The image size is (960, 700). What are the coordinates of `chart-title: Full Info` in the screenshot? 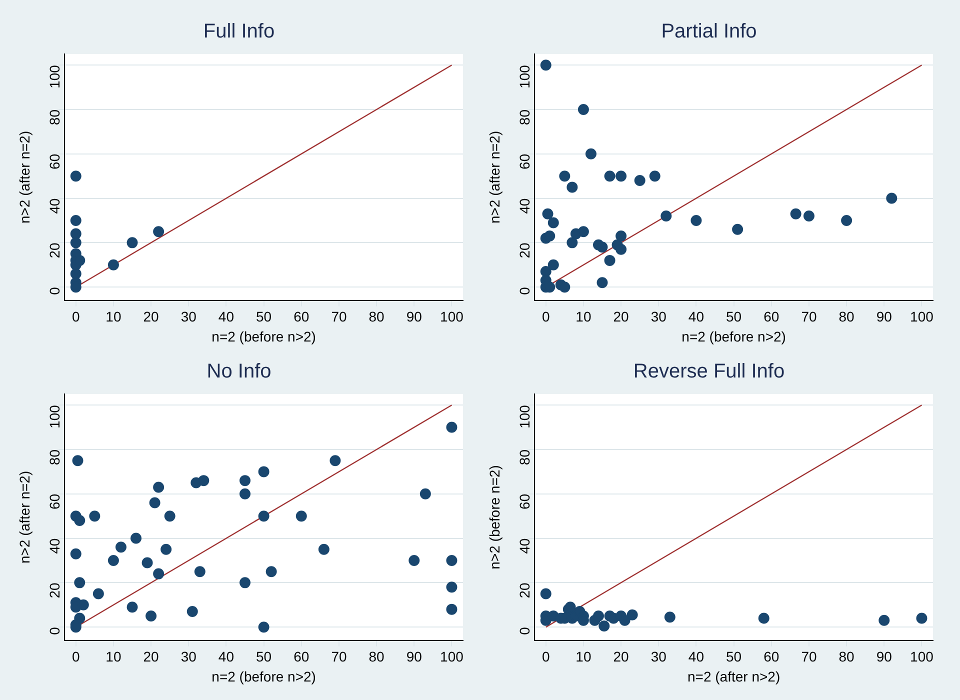 It's located at (239, 31).